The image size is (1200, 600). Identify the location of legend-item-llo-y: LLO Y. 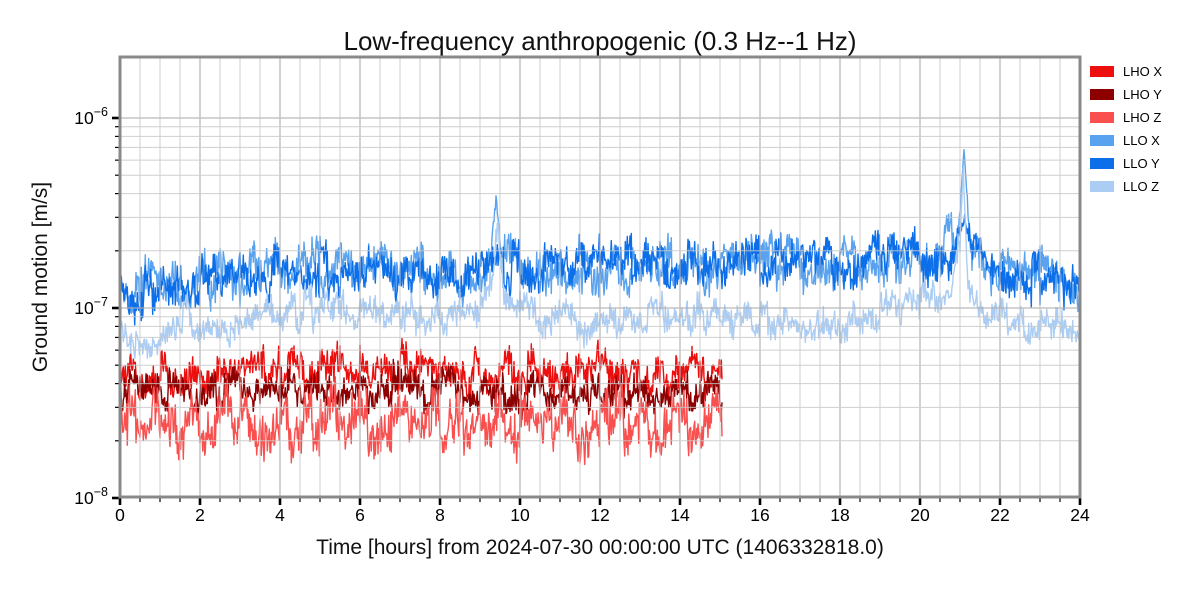
(1145, 163).